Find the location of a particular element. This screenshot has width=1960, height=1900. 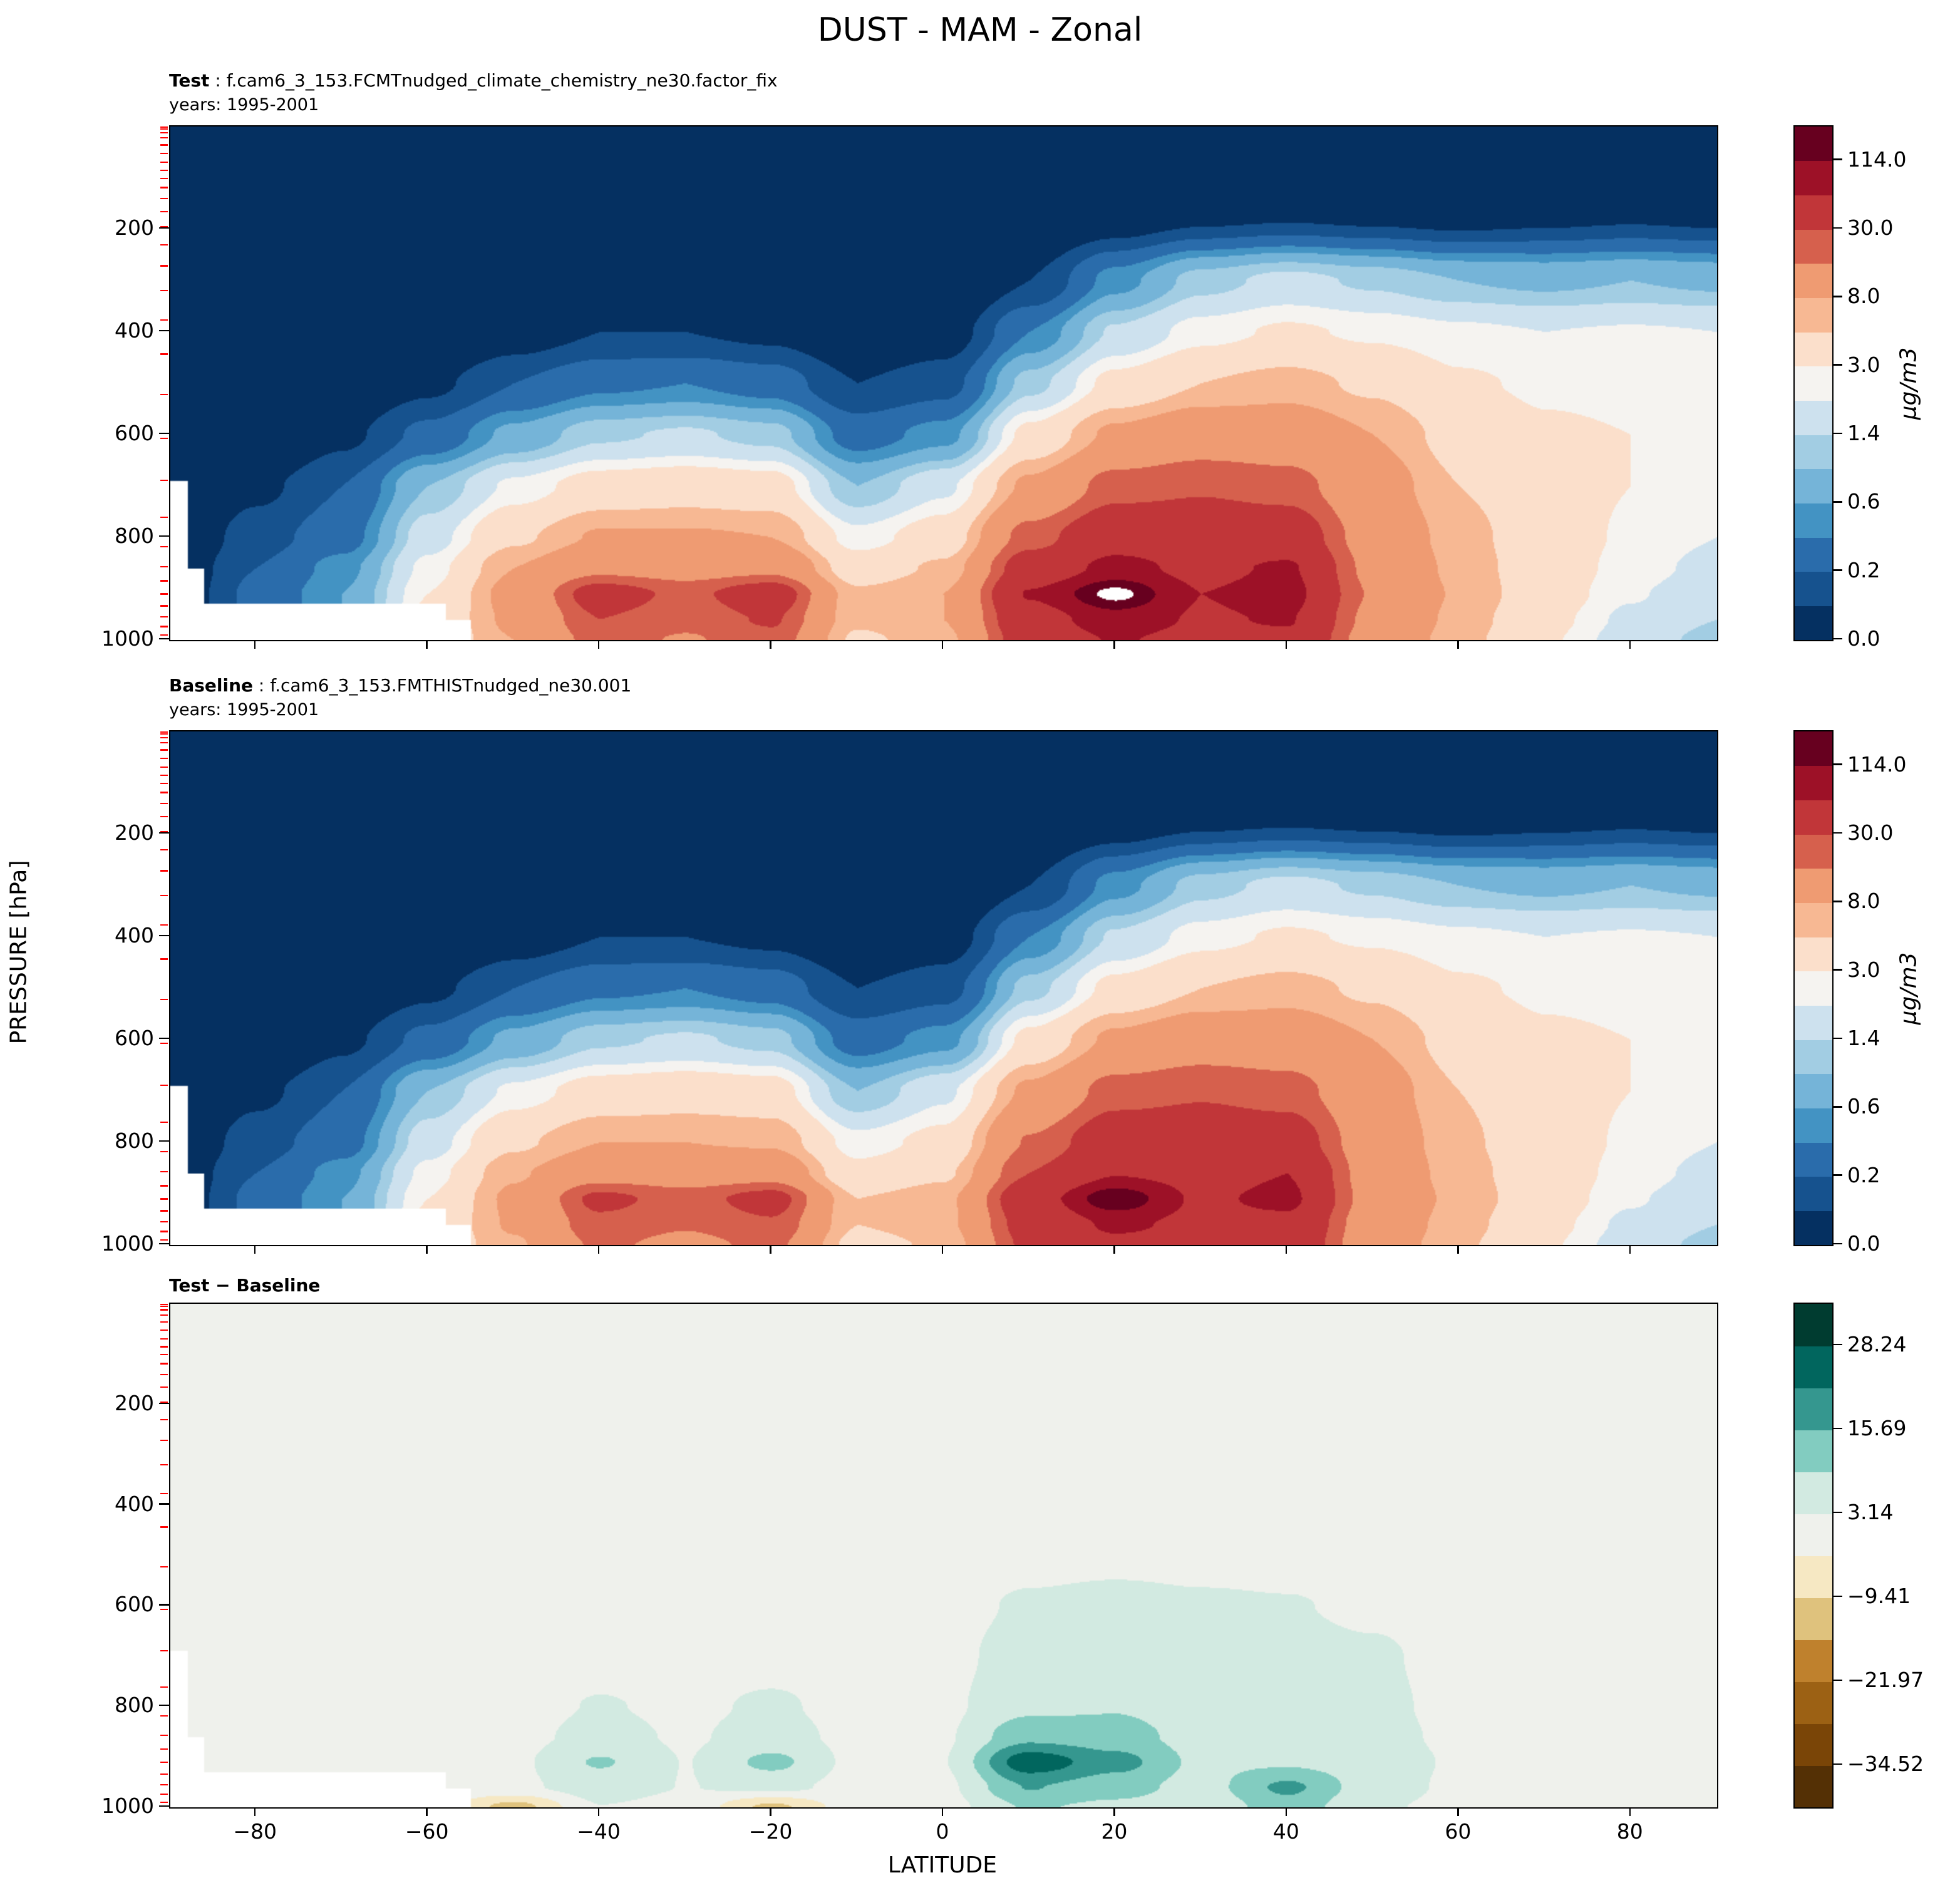

x-axis-label: LATITUDE is located at coordinates (942, 1865).